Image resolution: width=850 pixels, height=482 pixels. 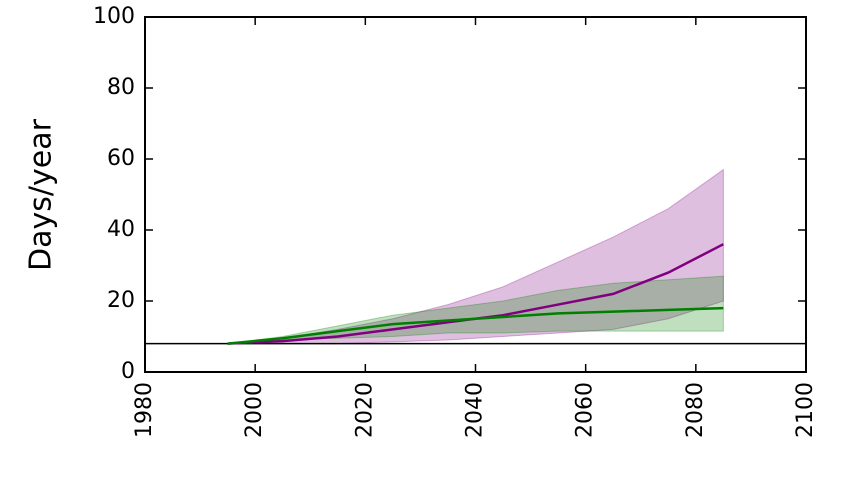 What do you see at coordinates (144, 410) in the screenshot?
I see `x-tick-label: 1980` at bounding box center [144, 410].